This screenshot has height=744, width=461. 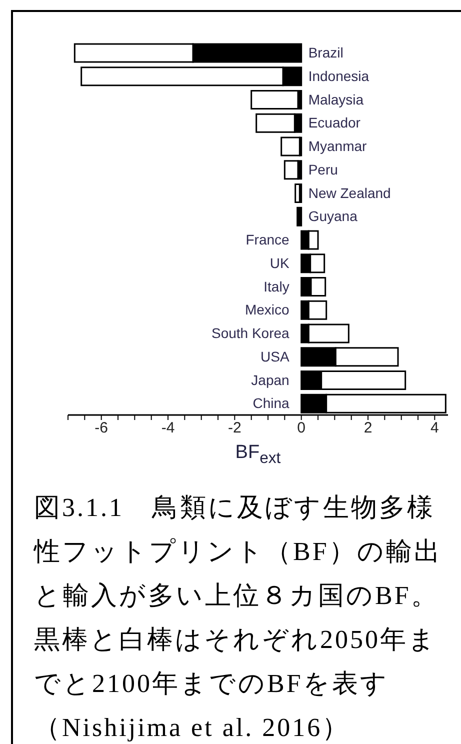 I want to click on text: （Nishijima et al. 2016）, so click(x=193, y=728).